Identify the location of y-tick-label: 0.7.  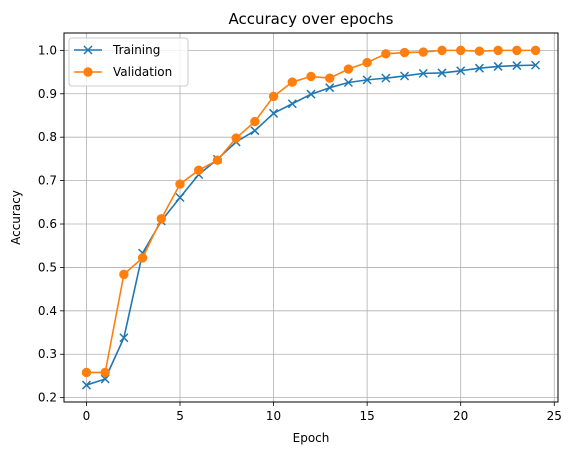
(47, 181).